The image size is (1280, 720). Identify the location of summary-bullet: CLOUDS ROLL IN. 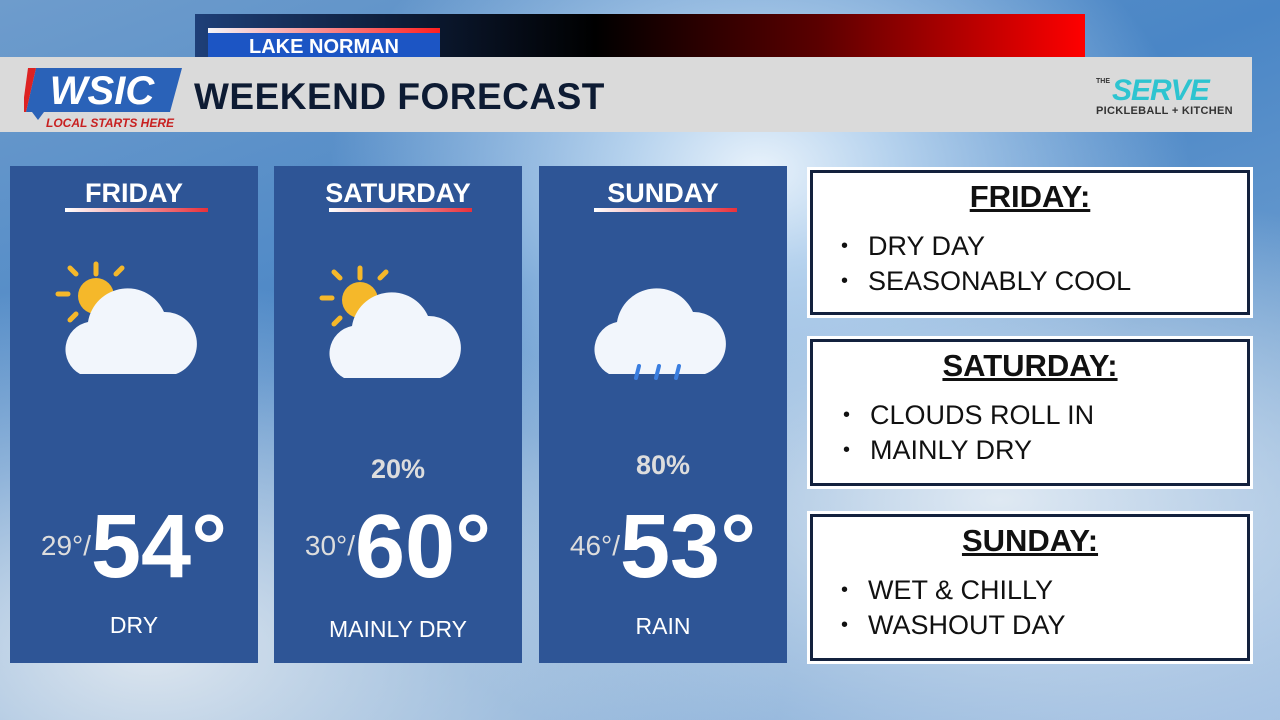
(1045, 415).